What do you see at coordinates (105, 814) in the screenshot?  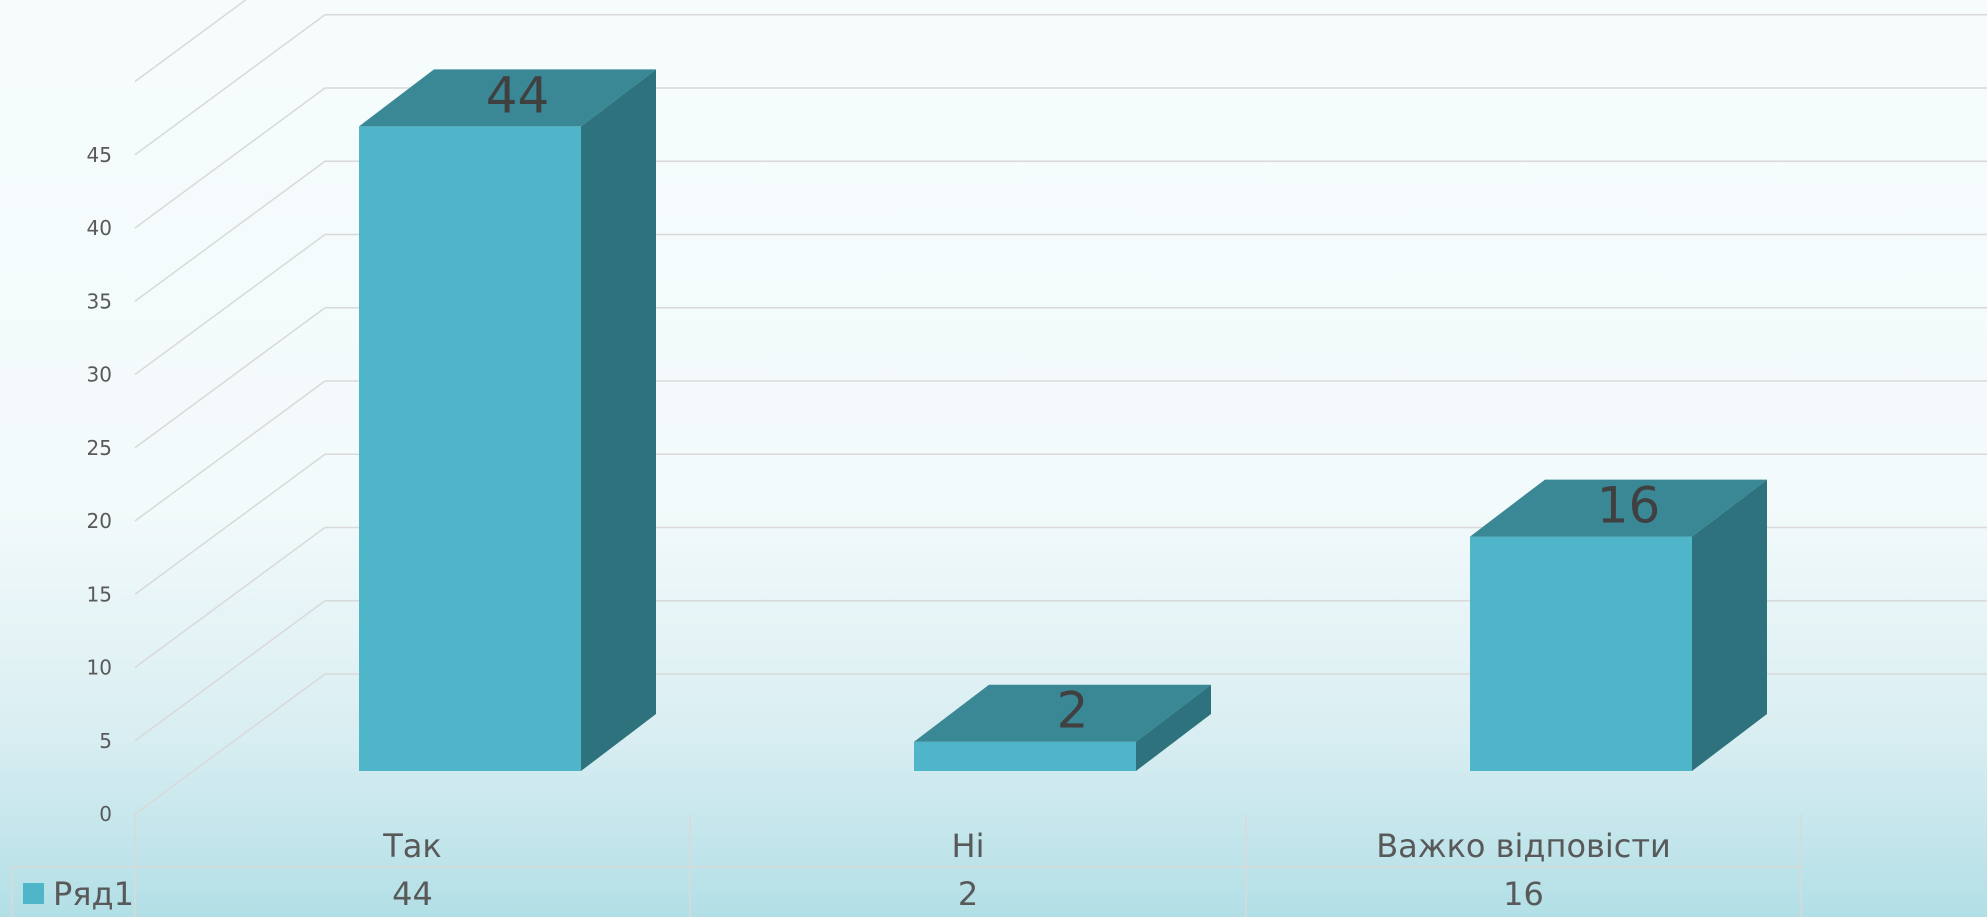 I see `y-tick-label: 0` at bounding box center [105, 814].